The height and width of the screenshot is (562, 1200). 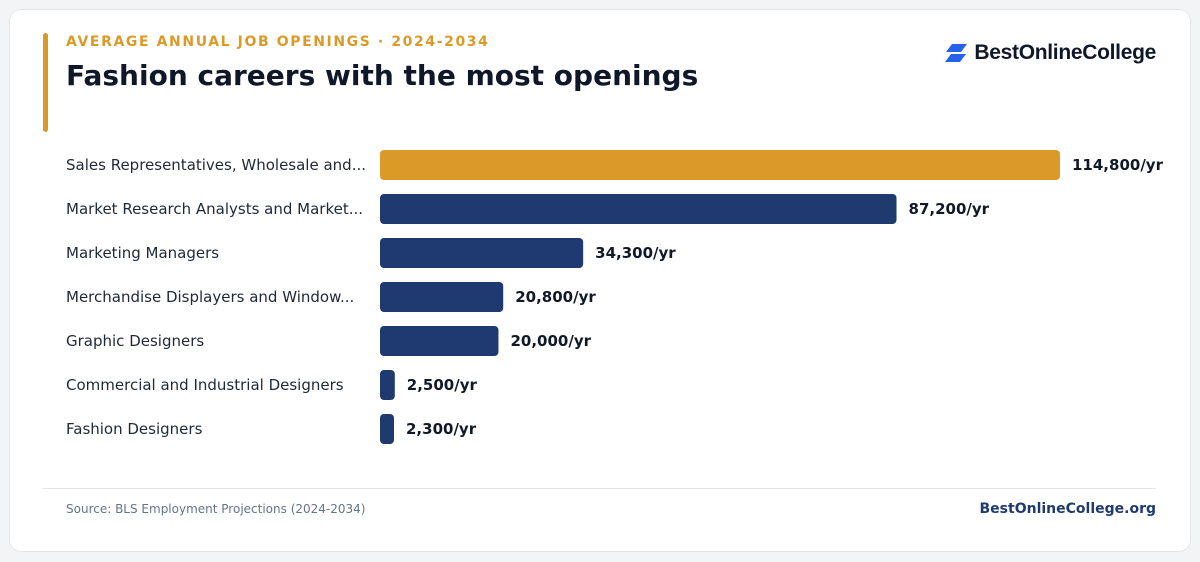 What do you see at coordinates (1118, 165) in the screenshot?
I see `value-label: 114,800/yr` at bounding box center [1118, 165].